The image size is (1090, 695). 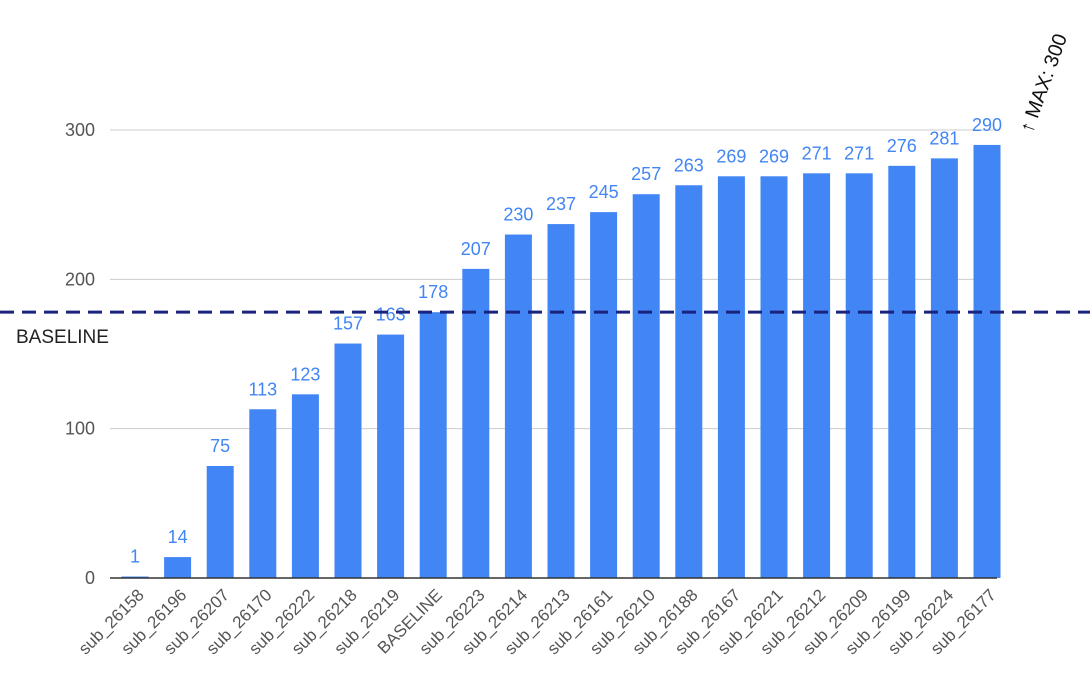 What do you see at coordinates (90, 578) in the screenshot?
I see `y-tick-label: 0` at bounding box center [90, 578].